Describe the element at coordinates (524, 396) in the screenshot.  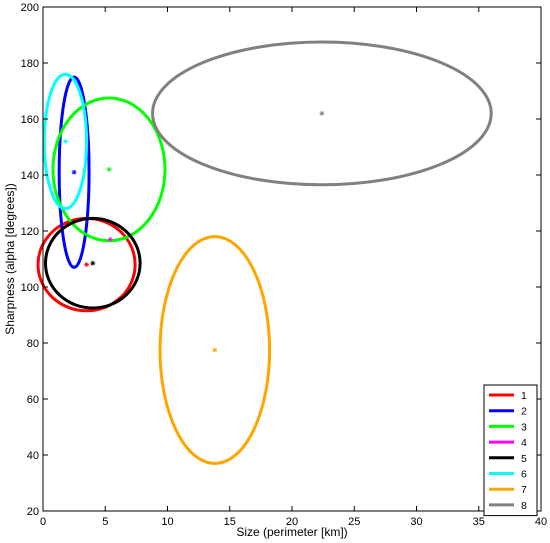
I see `legend-label-series-1: 1` at that location.